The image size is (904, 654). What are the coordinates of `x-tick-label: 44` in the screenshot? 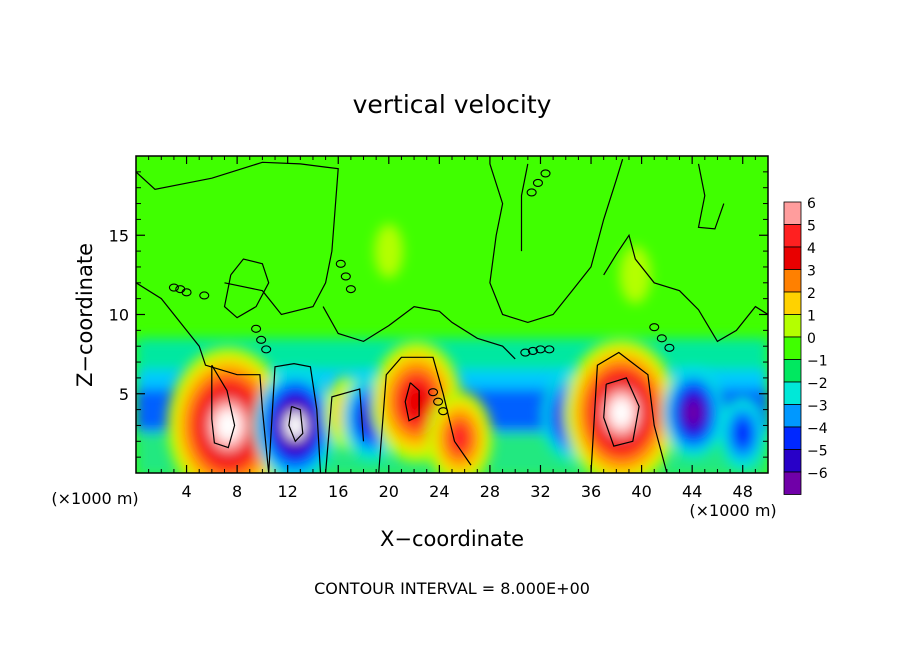 It's located at (692, 491).